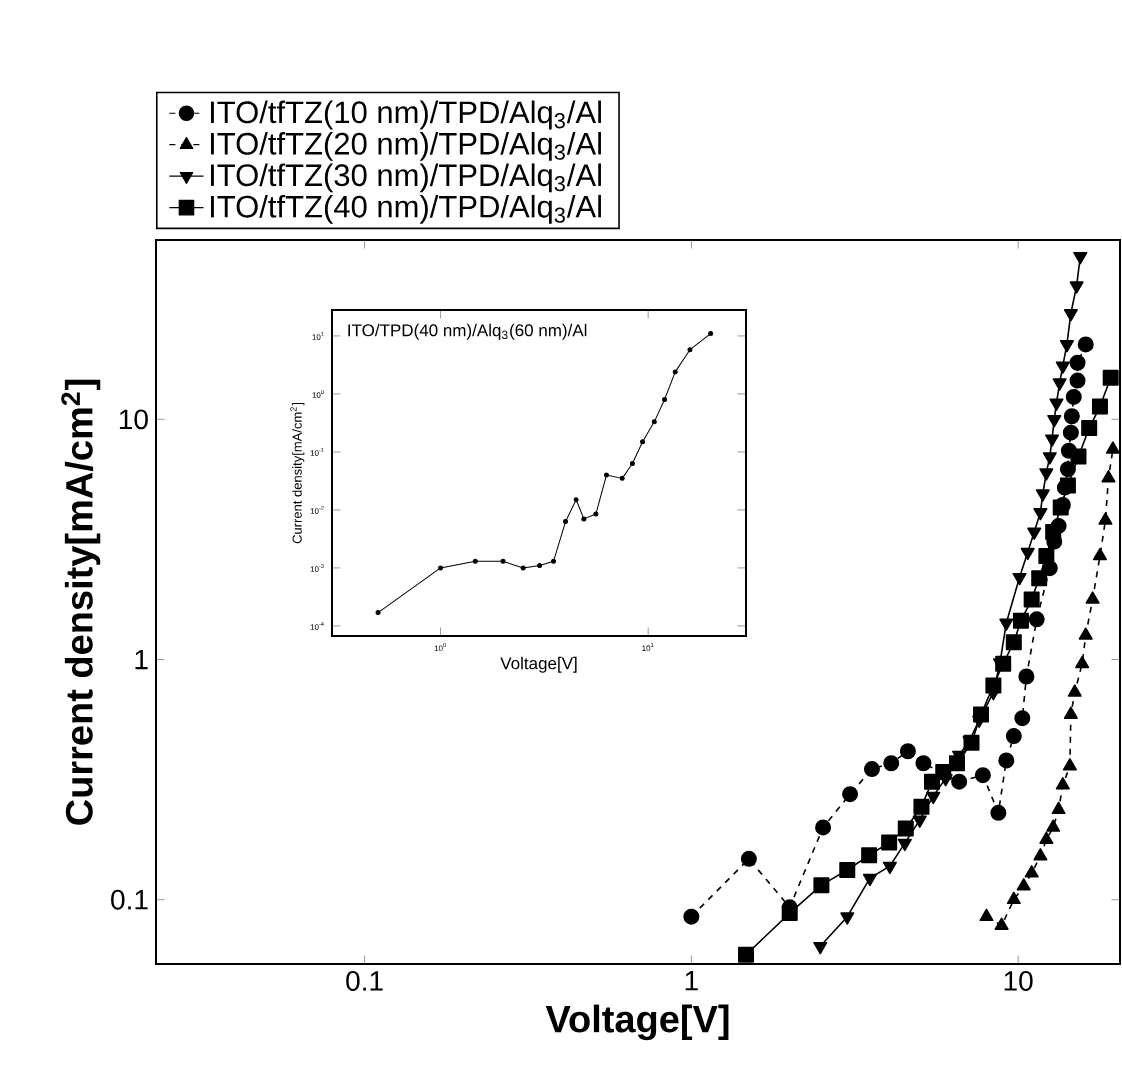  What do you see at coordinates (1018, 981) in the screenshot?
I see `x-tick-label: 10` at bounding box center [1018, 981].